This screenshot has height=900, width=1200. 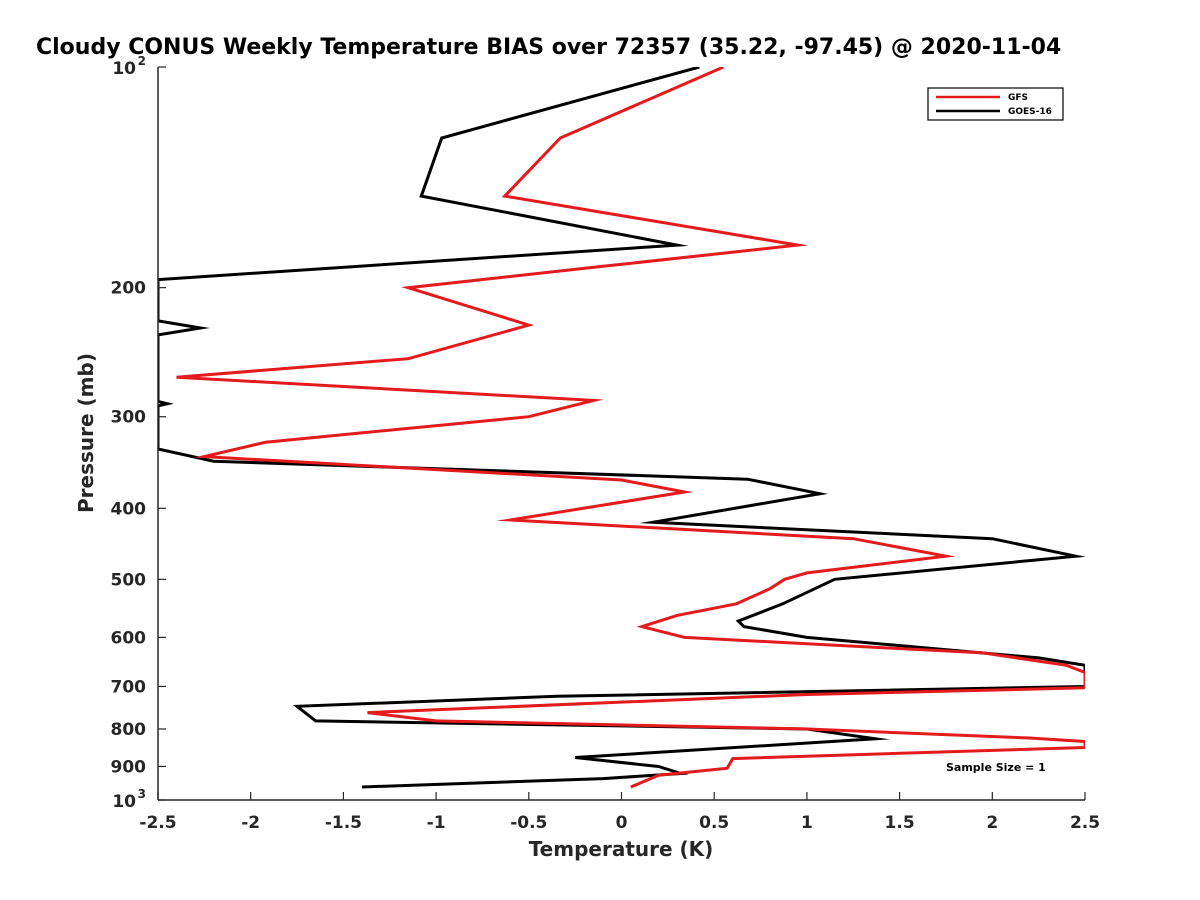 I want to click on x-tick-label: -2.5, so click(x=157, y=823).